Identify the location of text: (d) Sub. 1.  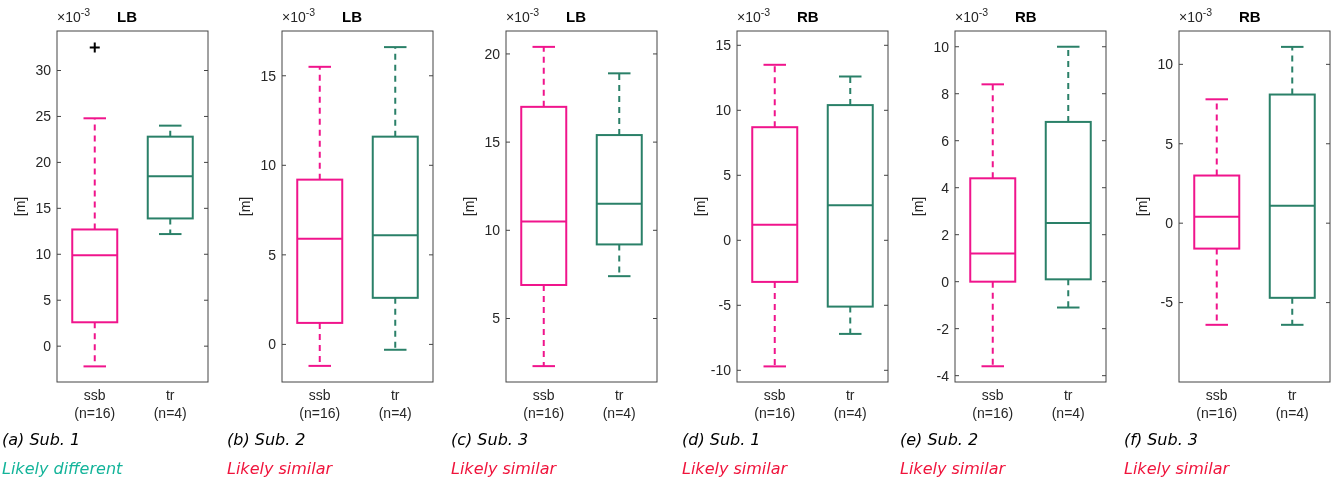
(721, 439).